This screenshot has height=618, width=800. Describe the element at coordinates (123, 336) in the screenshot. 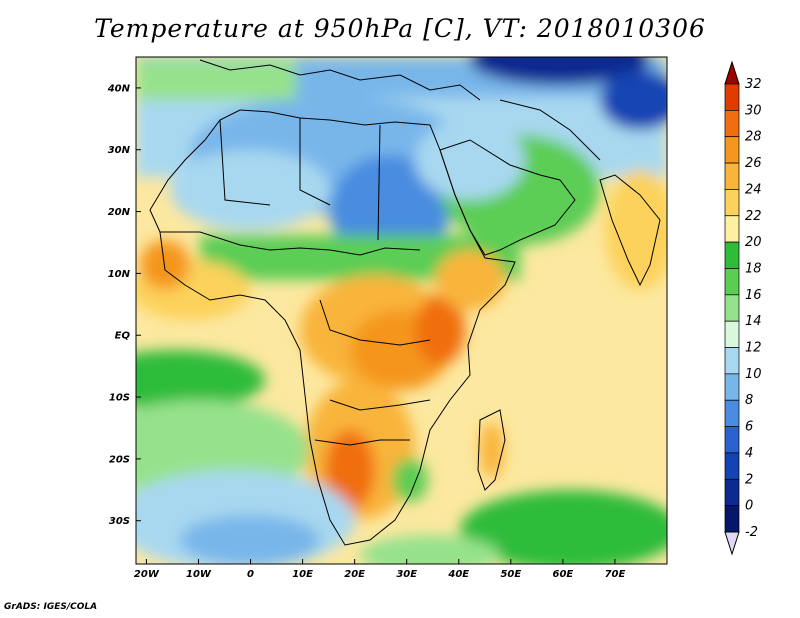

I see `lat-tick-label: EQ` at that location.